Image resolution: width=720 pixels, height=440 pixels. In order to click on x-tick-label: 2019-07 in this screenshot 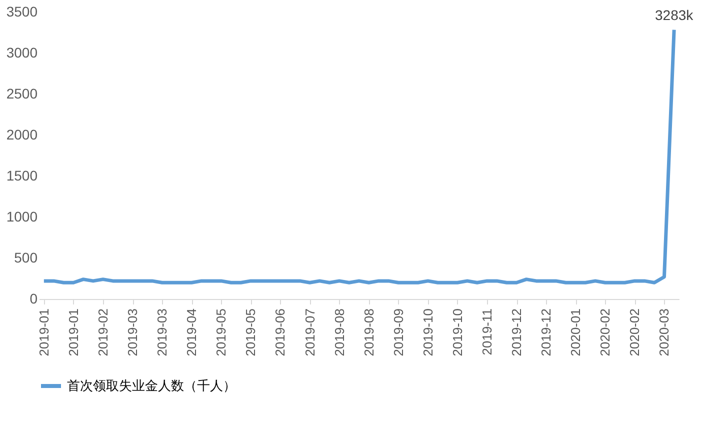, I will do `click(310, 332)`.